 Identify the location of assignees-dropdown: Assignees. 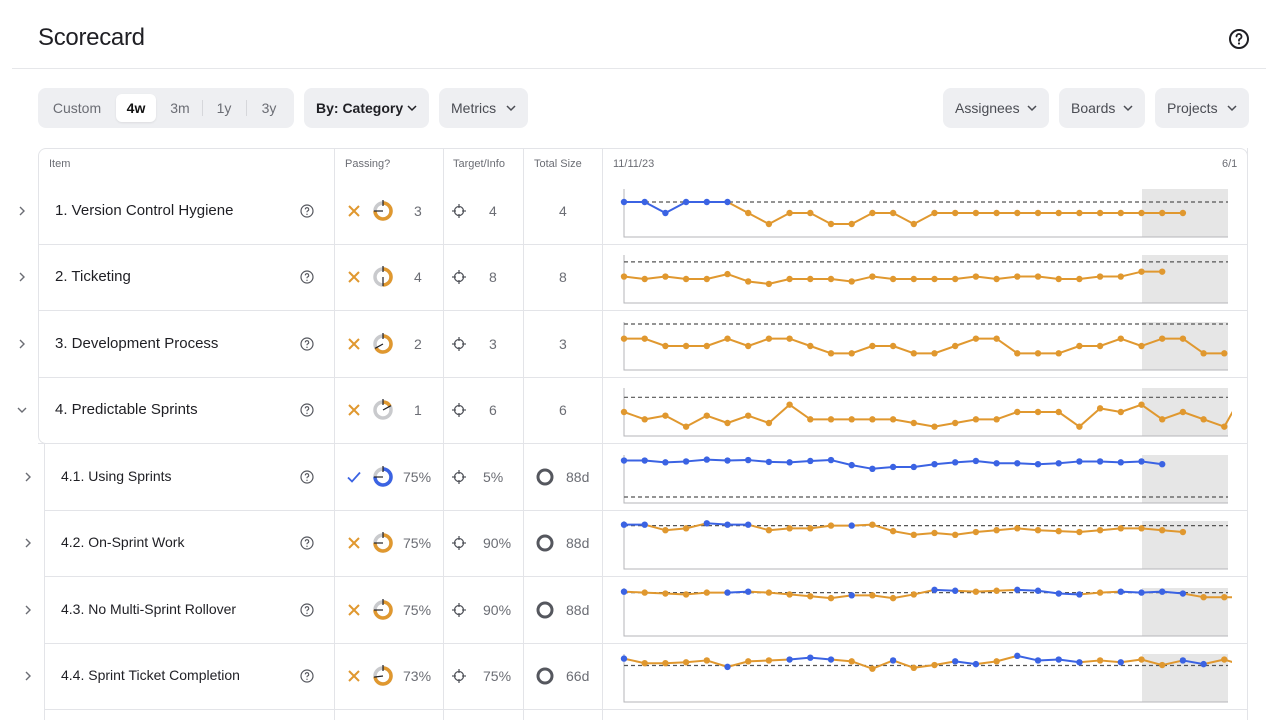
(996, 108).